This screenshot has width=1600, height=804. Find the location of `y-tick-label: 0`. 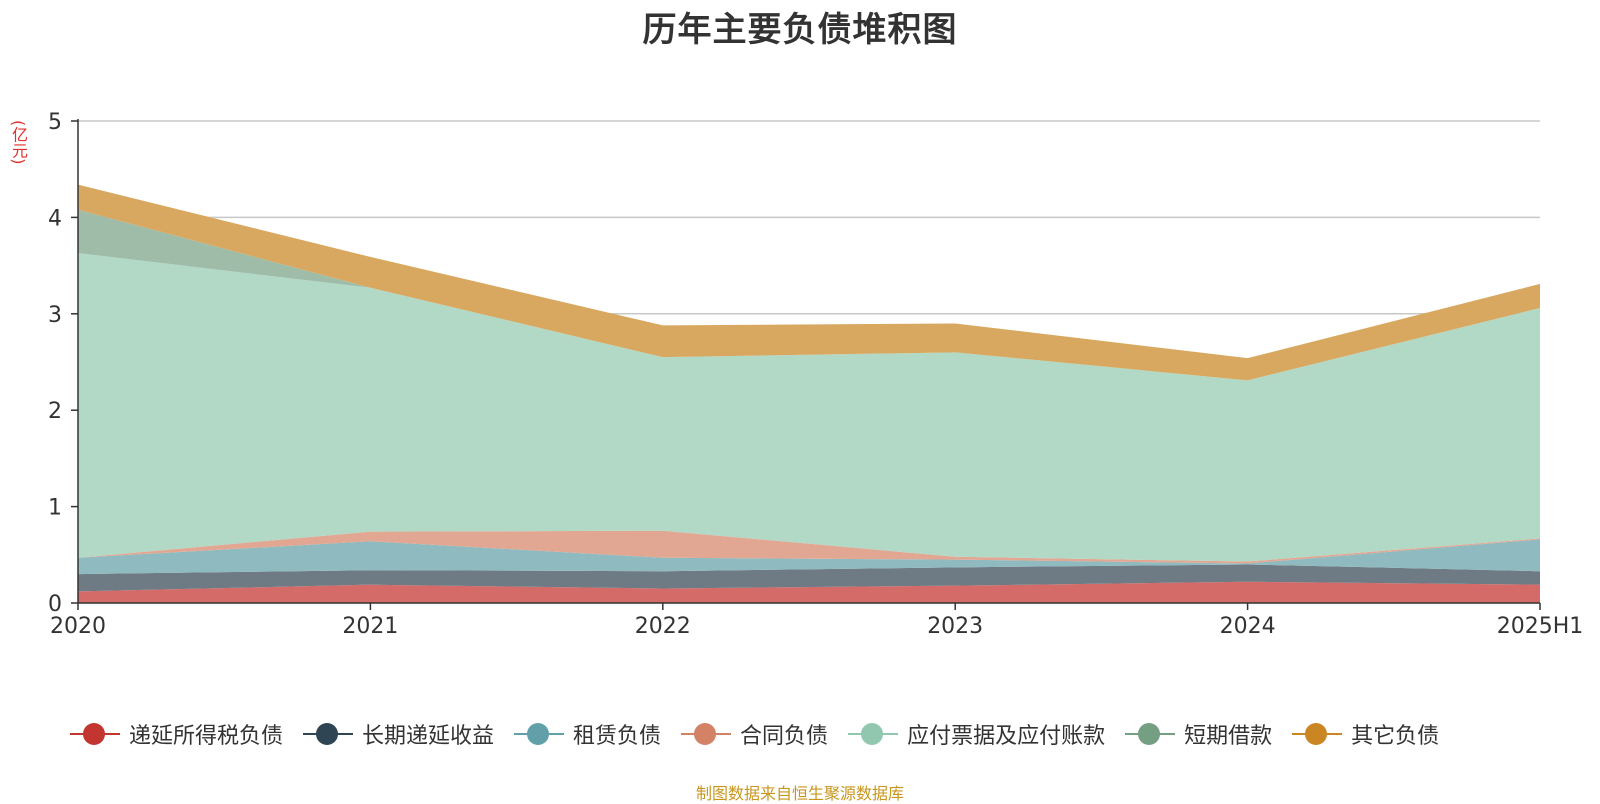

y-tick-label: 0 is located at coordinates (55, 604).